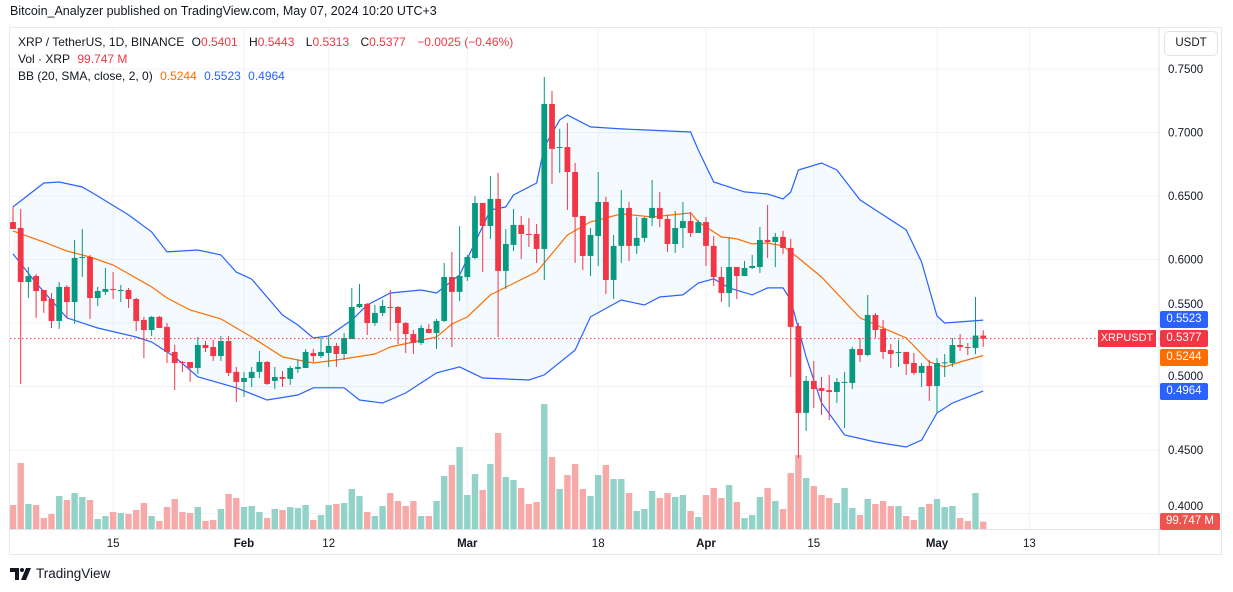 Image resolution: width=1233 pixels, height=592 pixels. Describe the element at coordinates (85, 76) in the screenshot. I see `legend-bb-label: BB (20, SMA, close, 2, 0)` at that location.